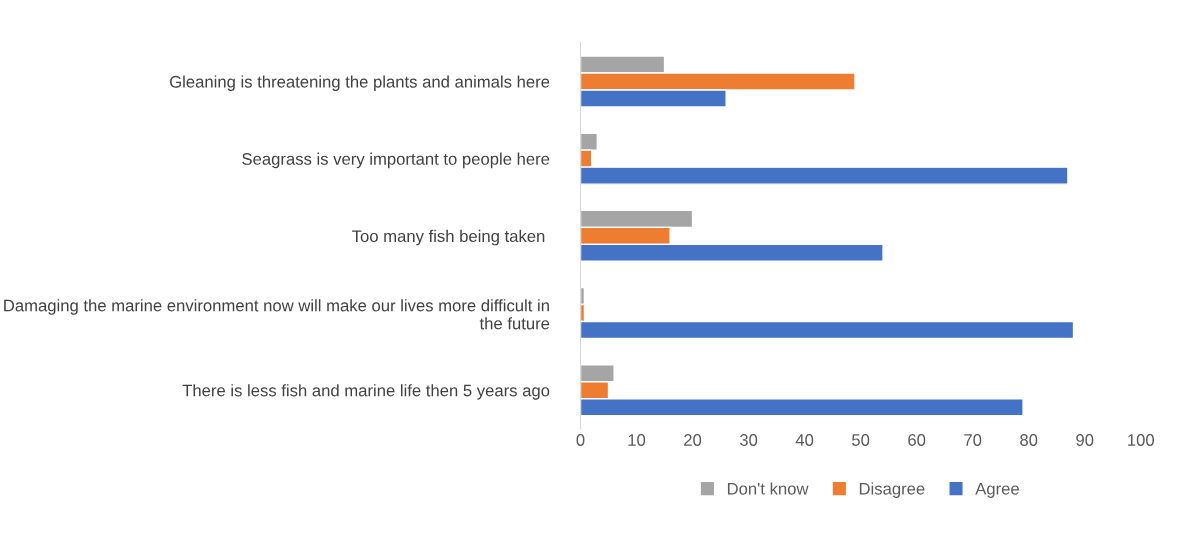 The image size is (1192, 536). I want to click on legend-label: Agree, so click(997, 490).